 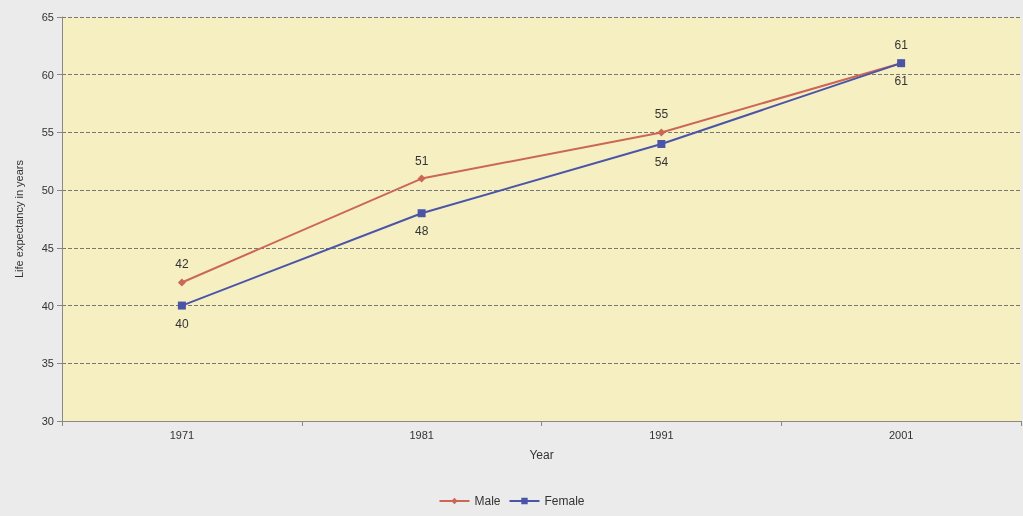 What do you see at coordinates (182, 323) in the screenshot?
I see `data-label: 40` at bounding box center [182, 323].